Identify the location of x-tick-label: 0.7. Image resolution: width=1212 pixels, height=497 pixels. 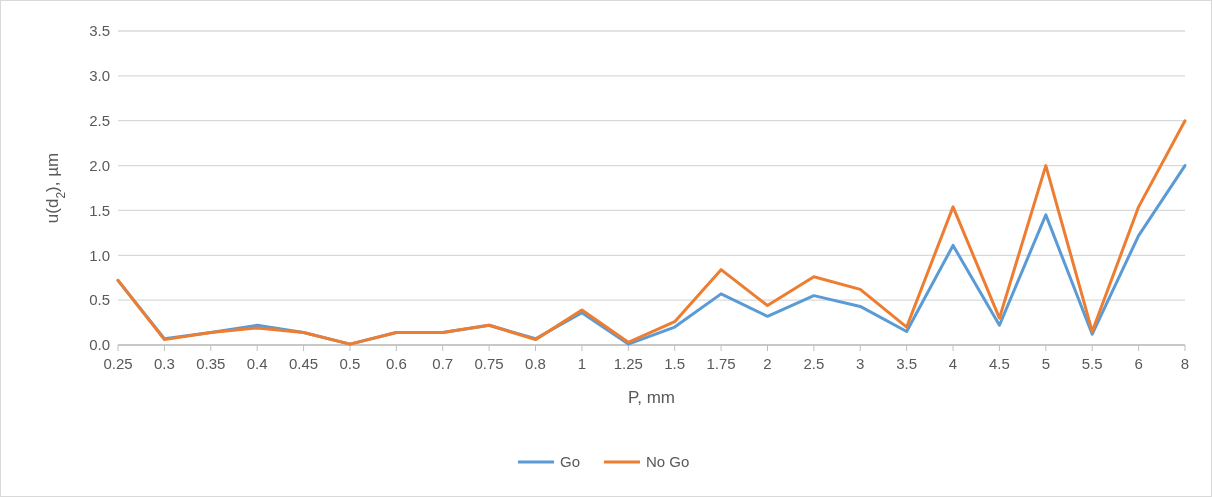
(443, 363).